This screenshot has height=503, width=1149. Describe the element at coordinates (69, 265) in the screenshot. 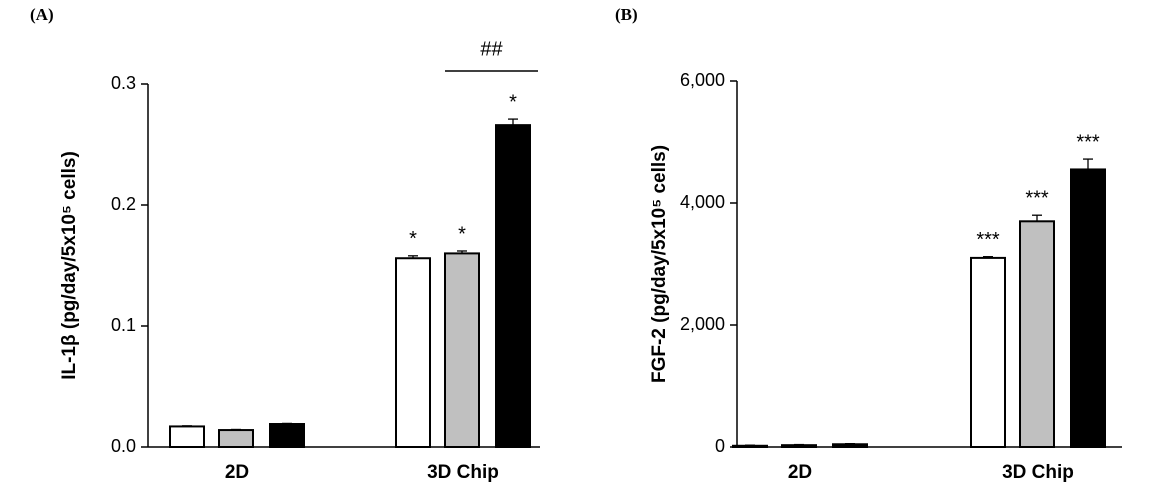

I see `y-axis-label: IL-1β (pg/day/5x10⁵ cells)` at that location.